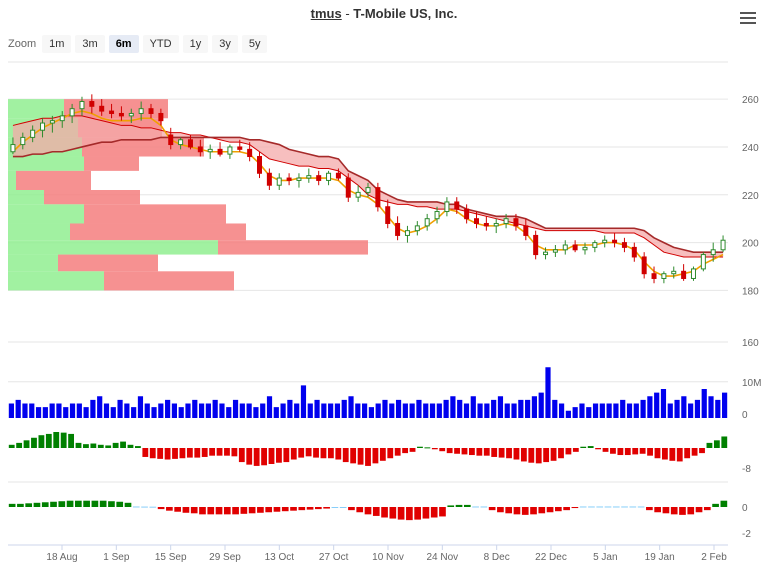  Describe the element at coordinates (368, 510) in the screenshot. I see `oscillator-histogram` at that location.